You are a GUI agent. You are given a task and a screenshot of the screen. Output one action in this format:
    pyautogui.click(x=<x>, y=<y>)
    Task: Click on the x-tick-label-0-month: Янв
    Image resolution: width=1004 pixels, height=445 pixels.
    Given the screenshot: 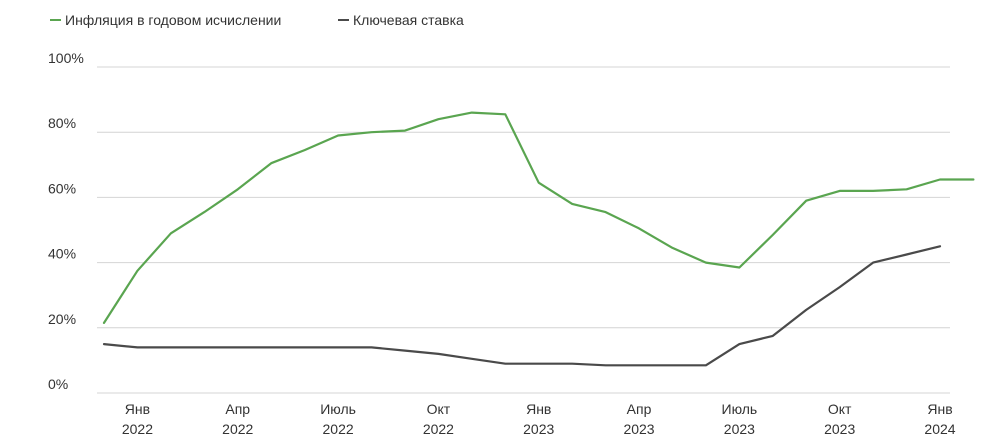 What is the action you would take?
    pyautogui.click(x=137, y=409)
    